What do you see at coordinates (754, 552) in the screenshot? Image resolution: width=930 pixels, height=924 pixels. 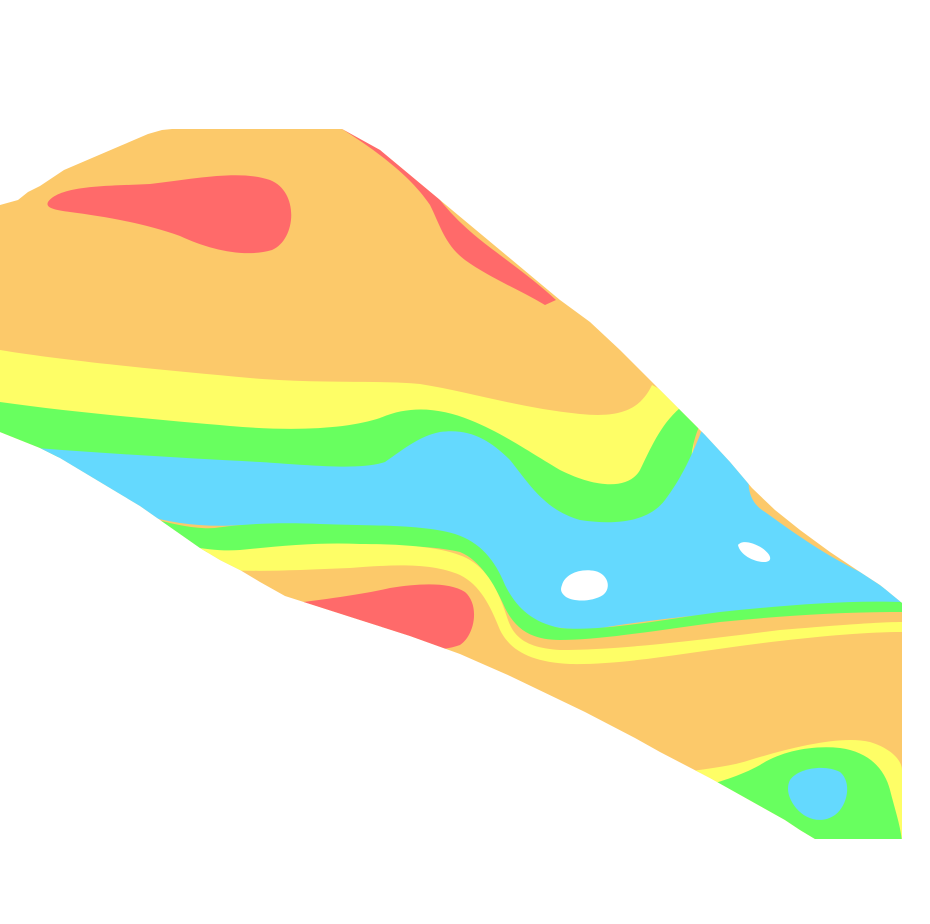 I see `white-island-small` at bounding box center [754, 552].